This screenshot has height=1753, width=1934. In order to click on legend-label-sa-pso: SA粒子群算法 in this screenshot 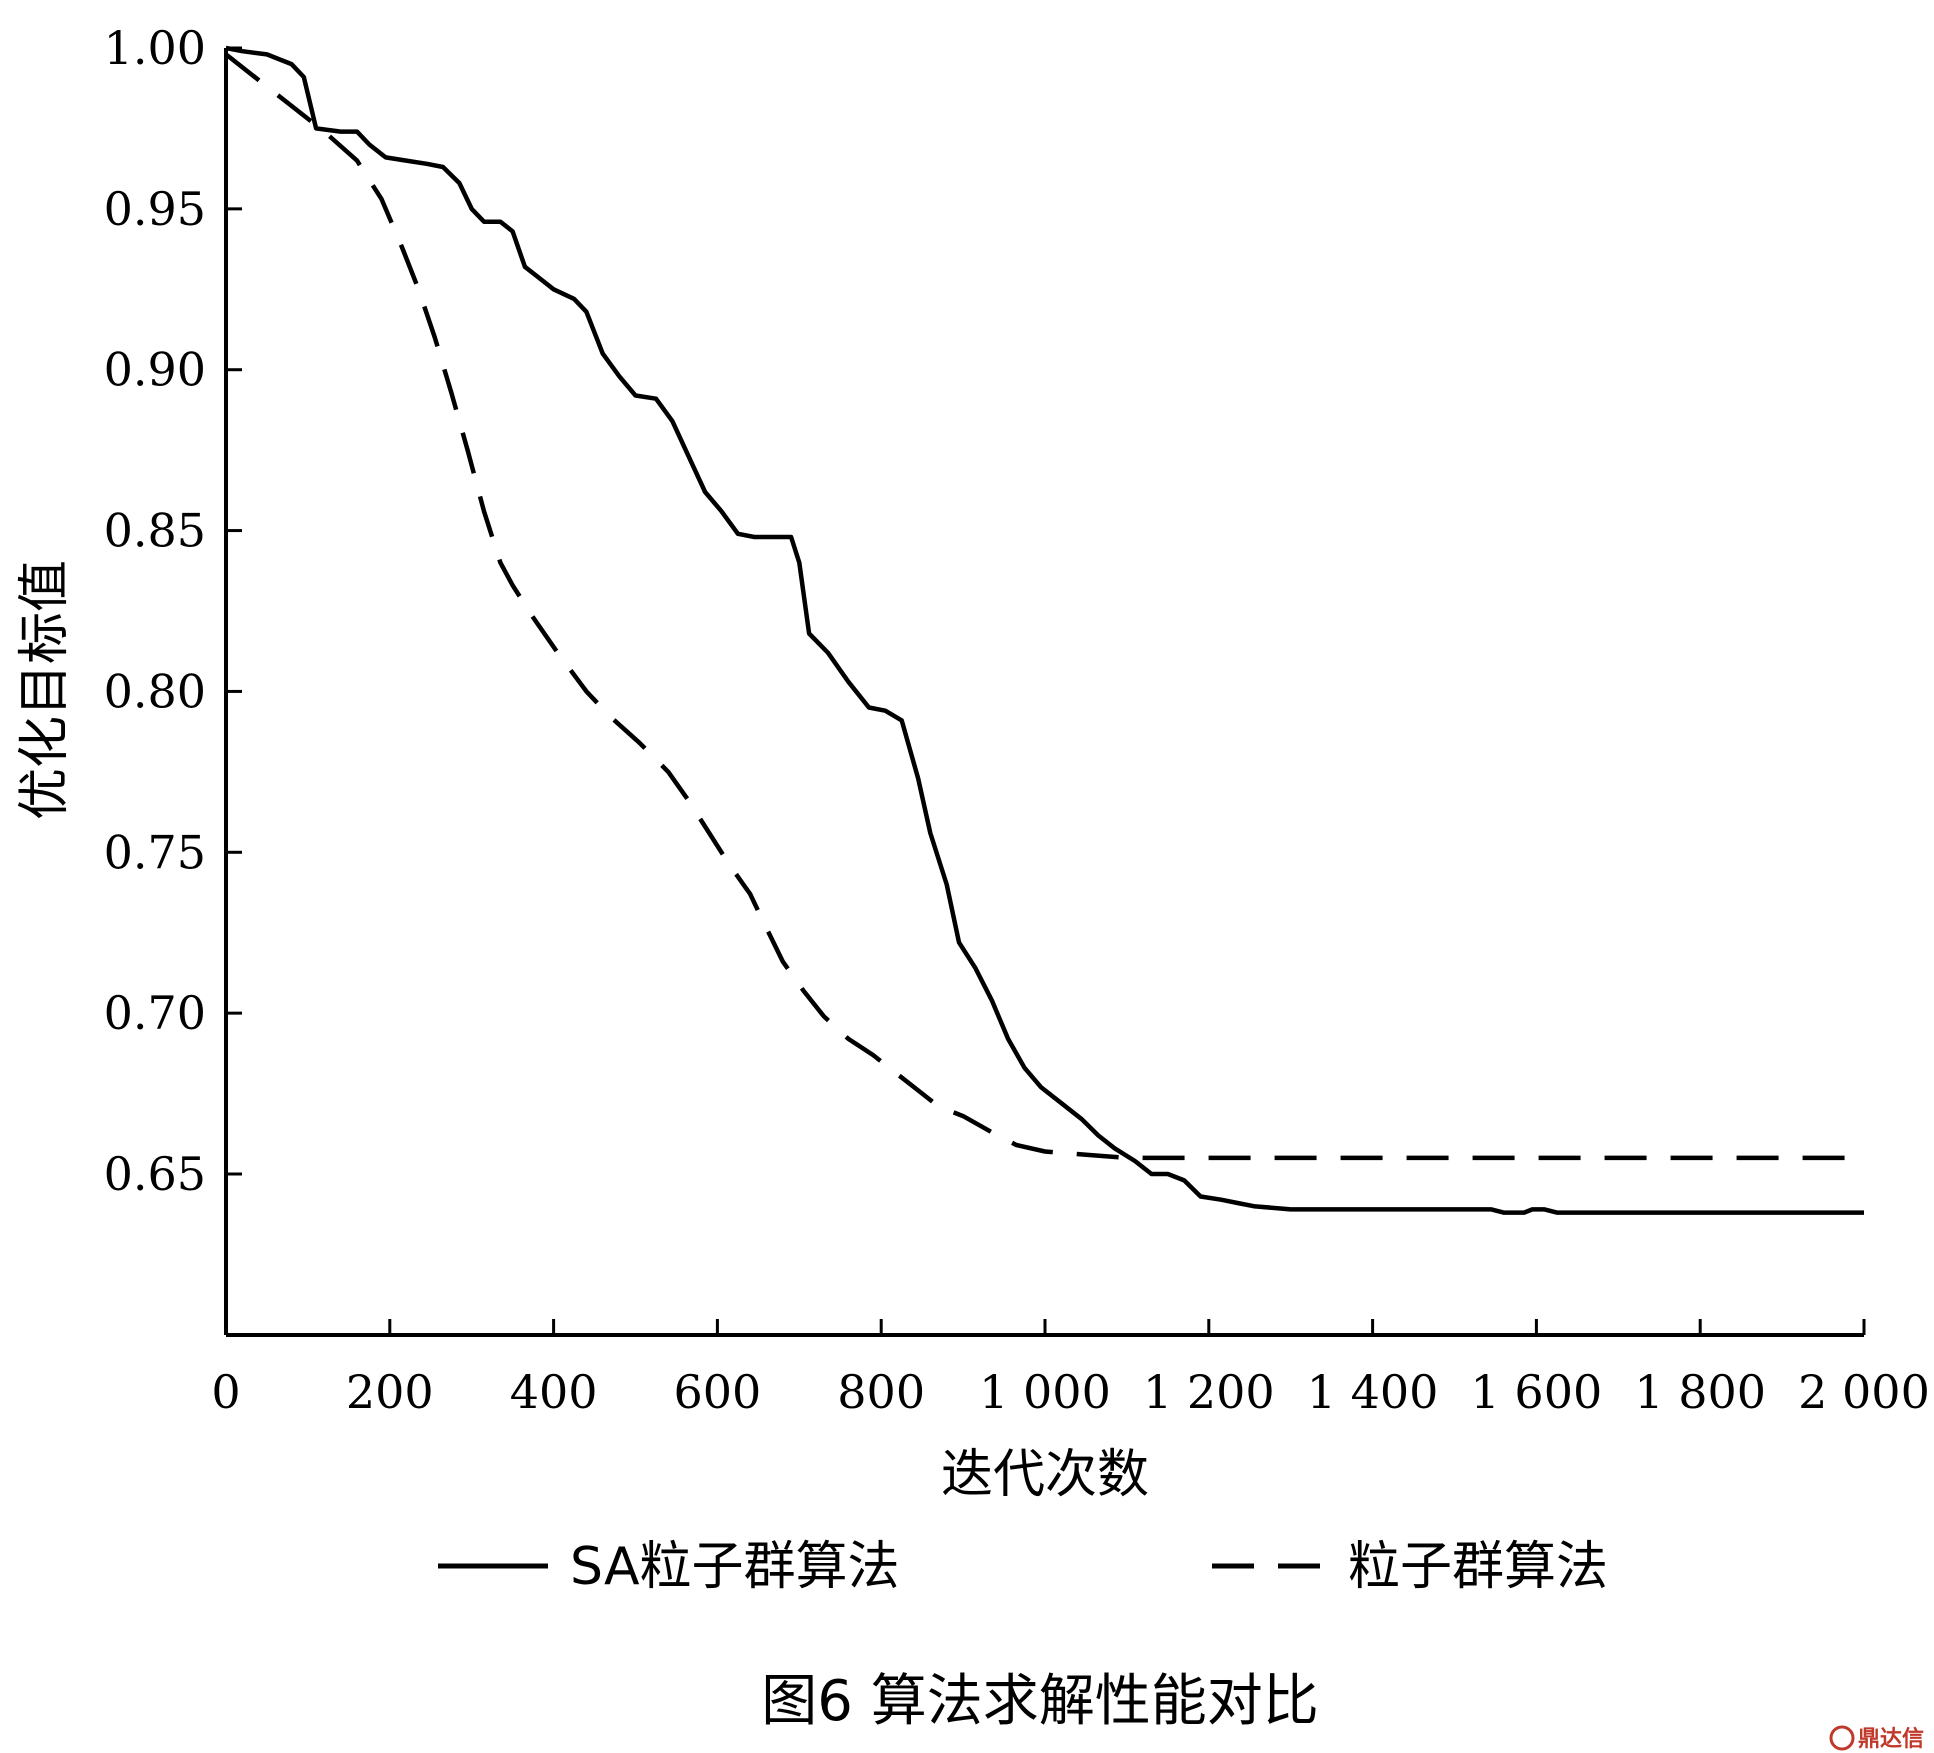, I will do `click(735, 1567)`.